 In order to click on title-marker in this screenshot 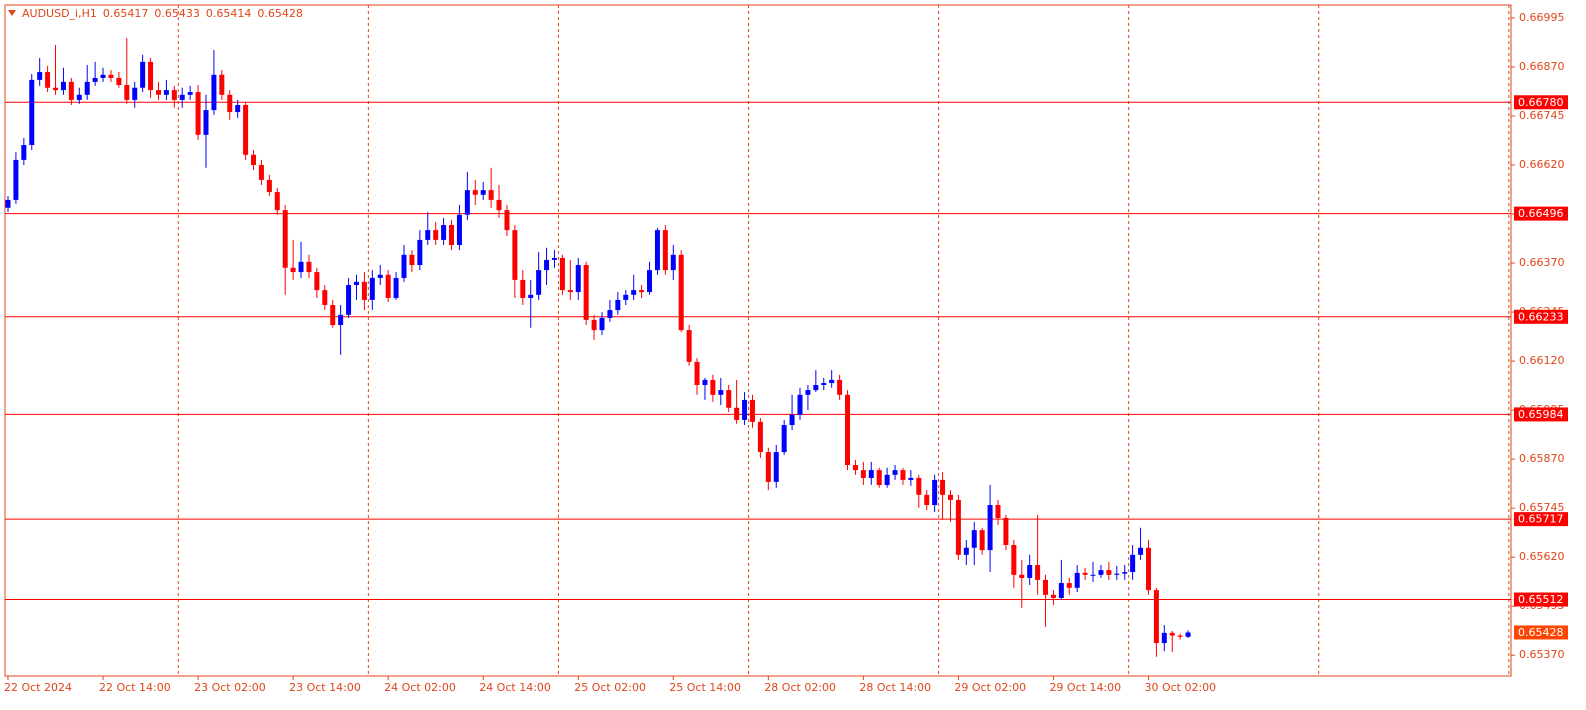, I will do `click(12, 13)`.